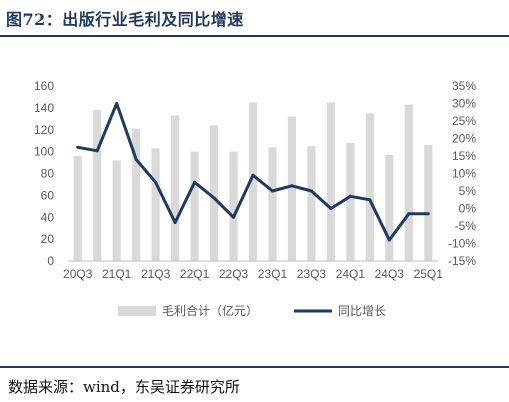  Describe the element at coordinates (466, 226) in the screenshot. I see `y-right-tick-label: -5%` at that location.